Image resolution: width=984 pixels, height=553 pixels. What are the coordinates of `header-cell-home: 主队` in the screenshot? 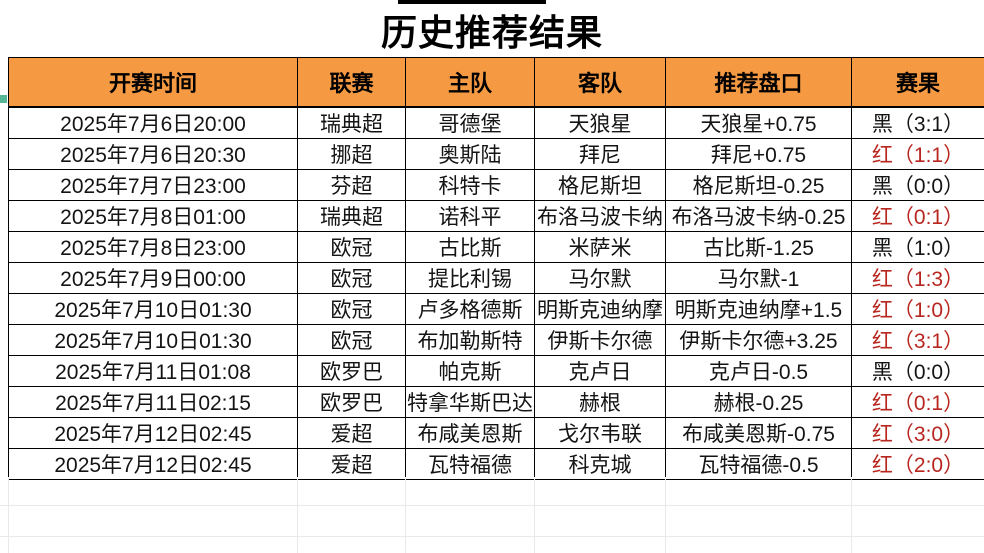 It's located at (470, 82).